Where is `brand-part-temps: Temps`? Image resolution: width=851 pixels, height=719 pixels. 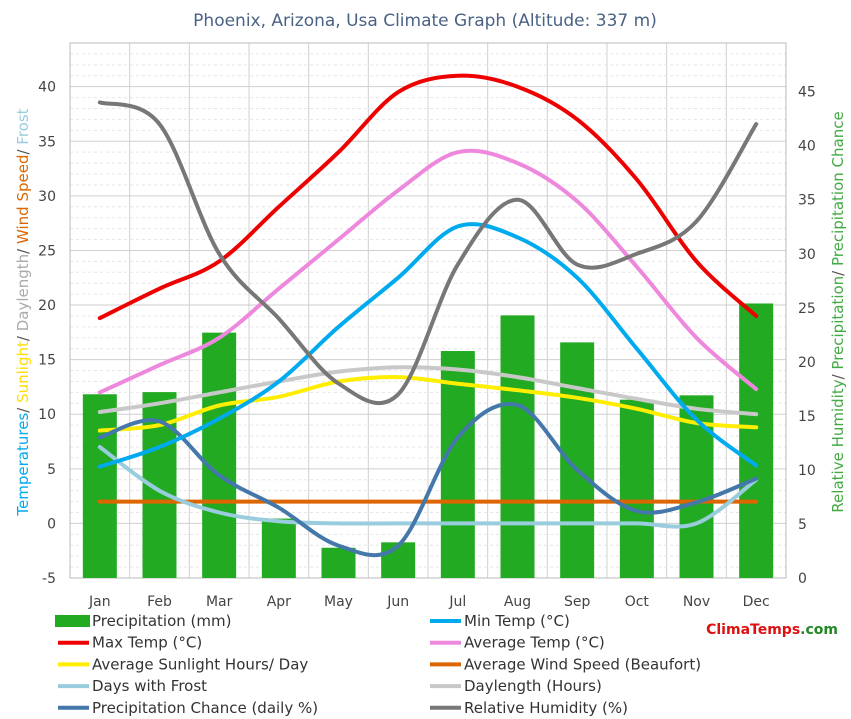 brand-part-temps: Temps is located at coordinates (775, 630).